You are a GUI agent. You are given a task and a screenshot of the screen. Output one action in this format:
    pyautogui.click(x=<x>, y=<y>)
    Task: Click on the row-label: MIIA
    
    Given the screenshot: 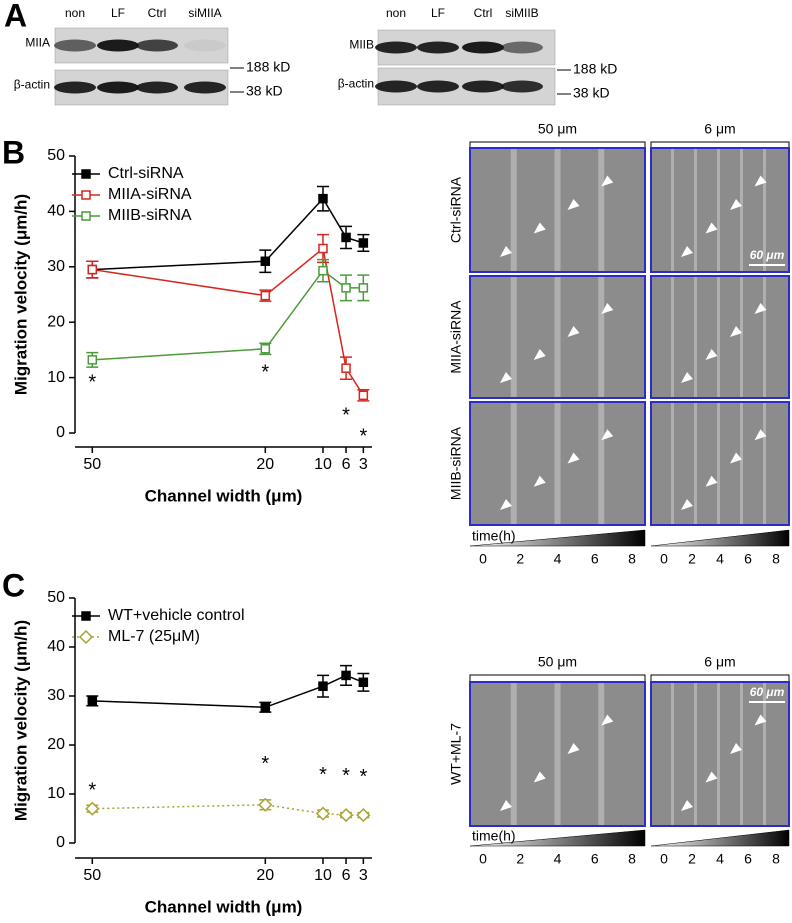 What is the action you would take?
    pyautogui.click(x=37, y=43)
    